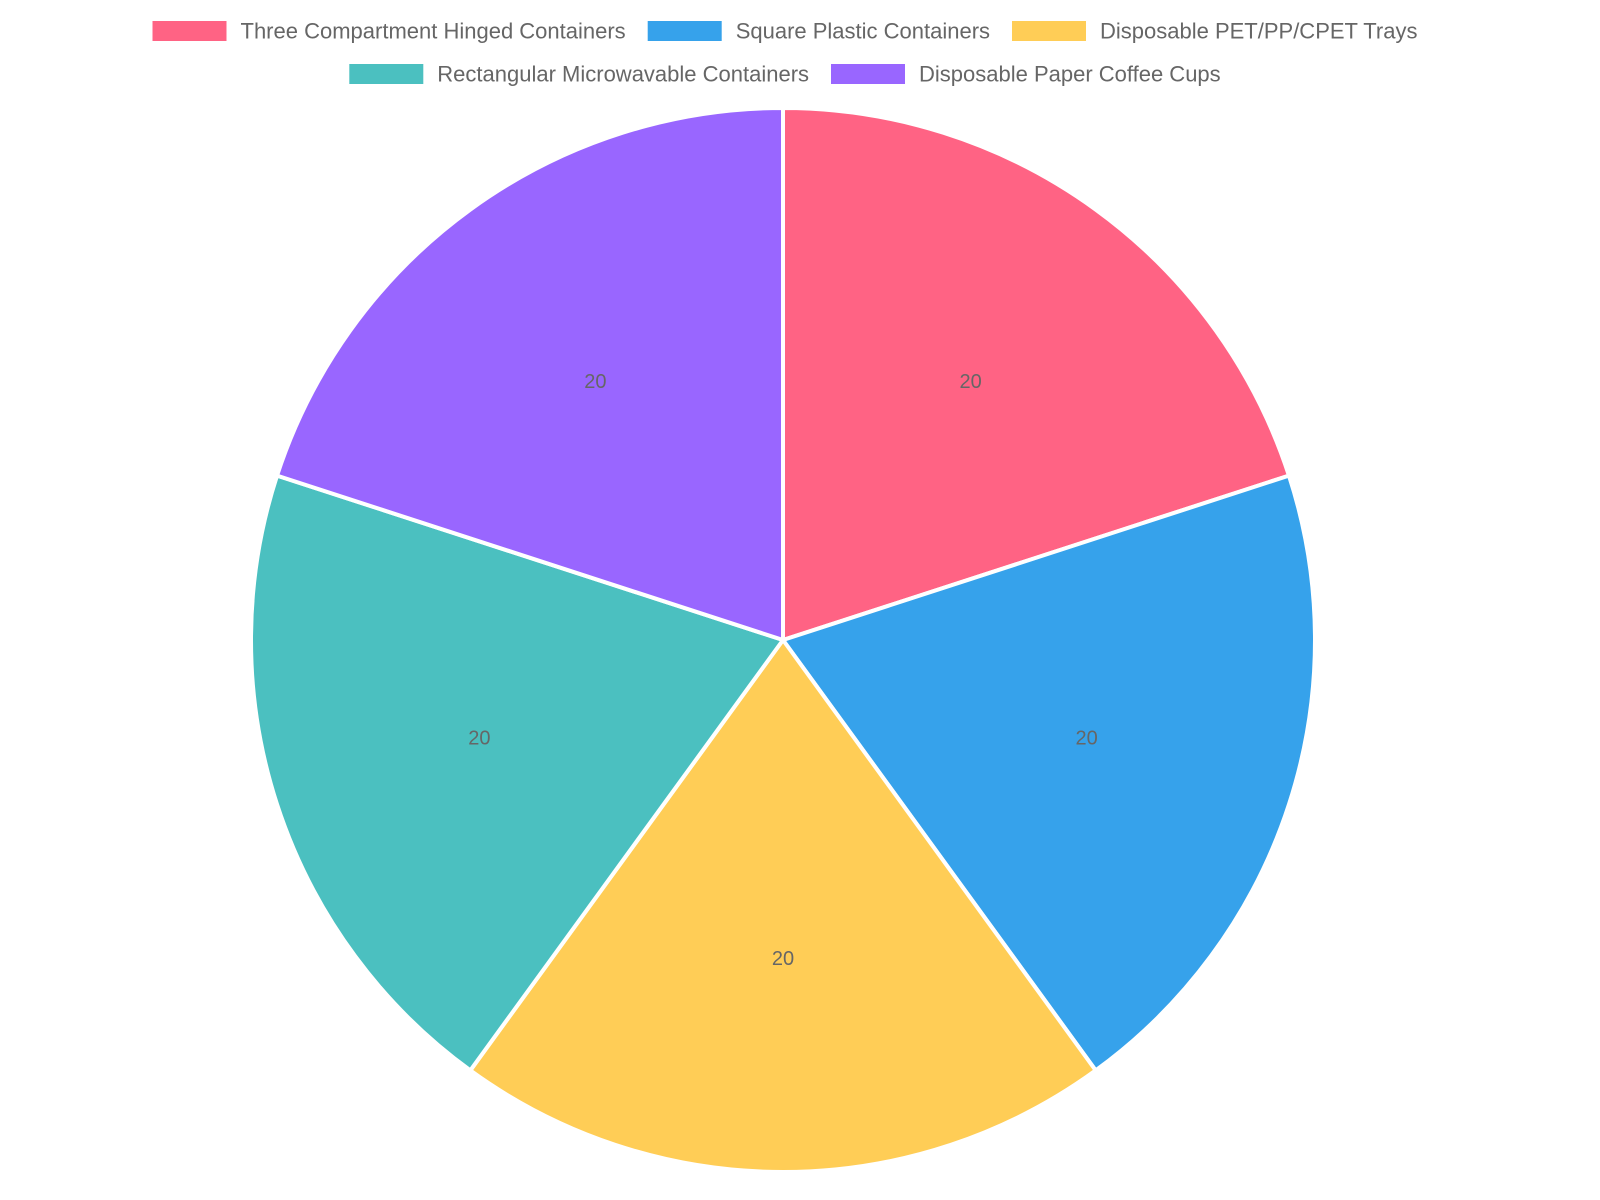 This screenshot has width=1600, height=1200. I want to click on legend-item-square-plastic-containers: Square Plastic Containers, so click(818, 31).